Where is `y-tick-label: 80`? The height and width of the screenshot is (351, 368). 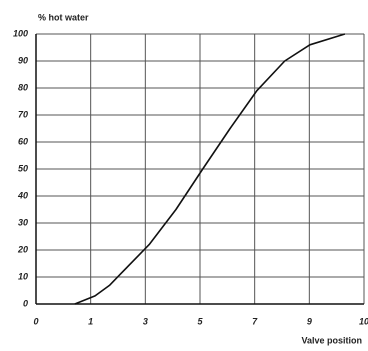 y-tick-label: 80 is located at coordinates (23, 87).